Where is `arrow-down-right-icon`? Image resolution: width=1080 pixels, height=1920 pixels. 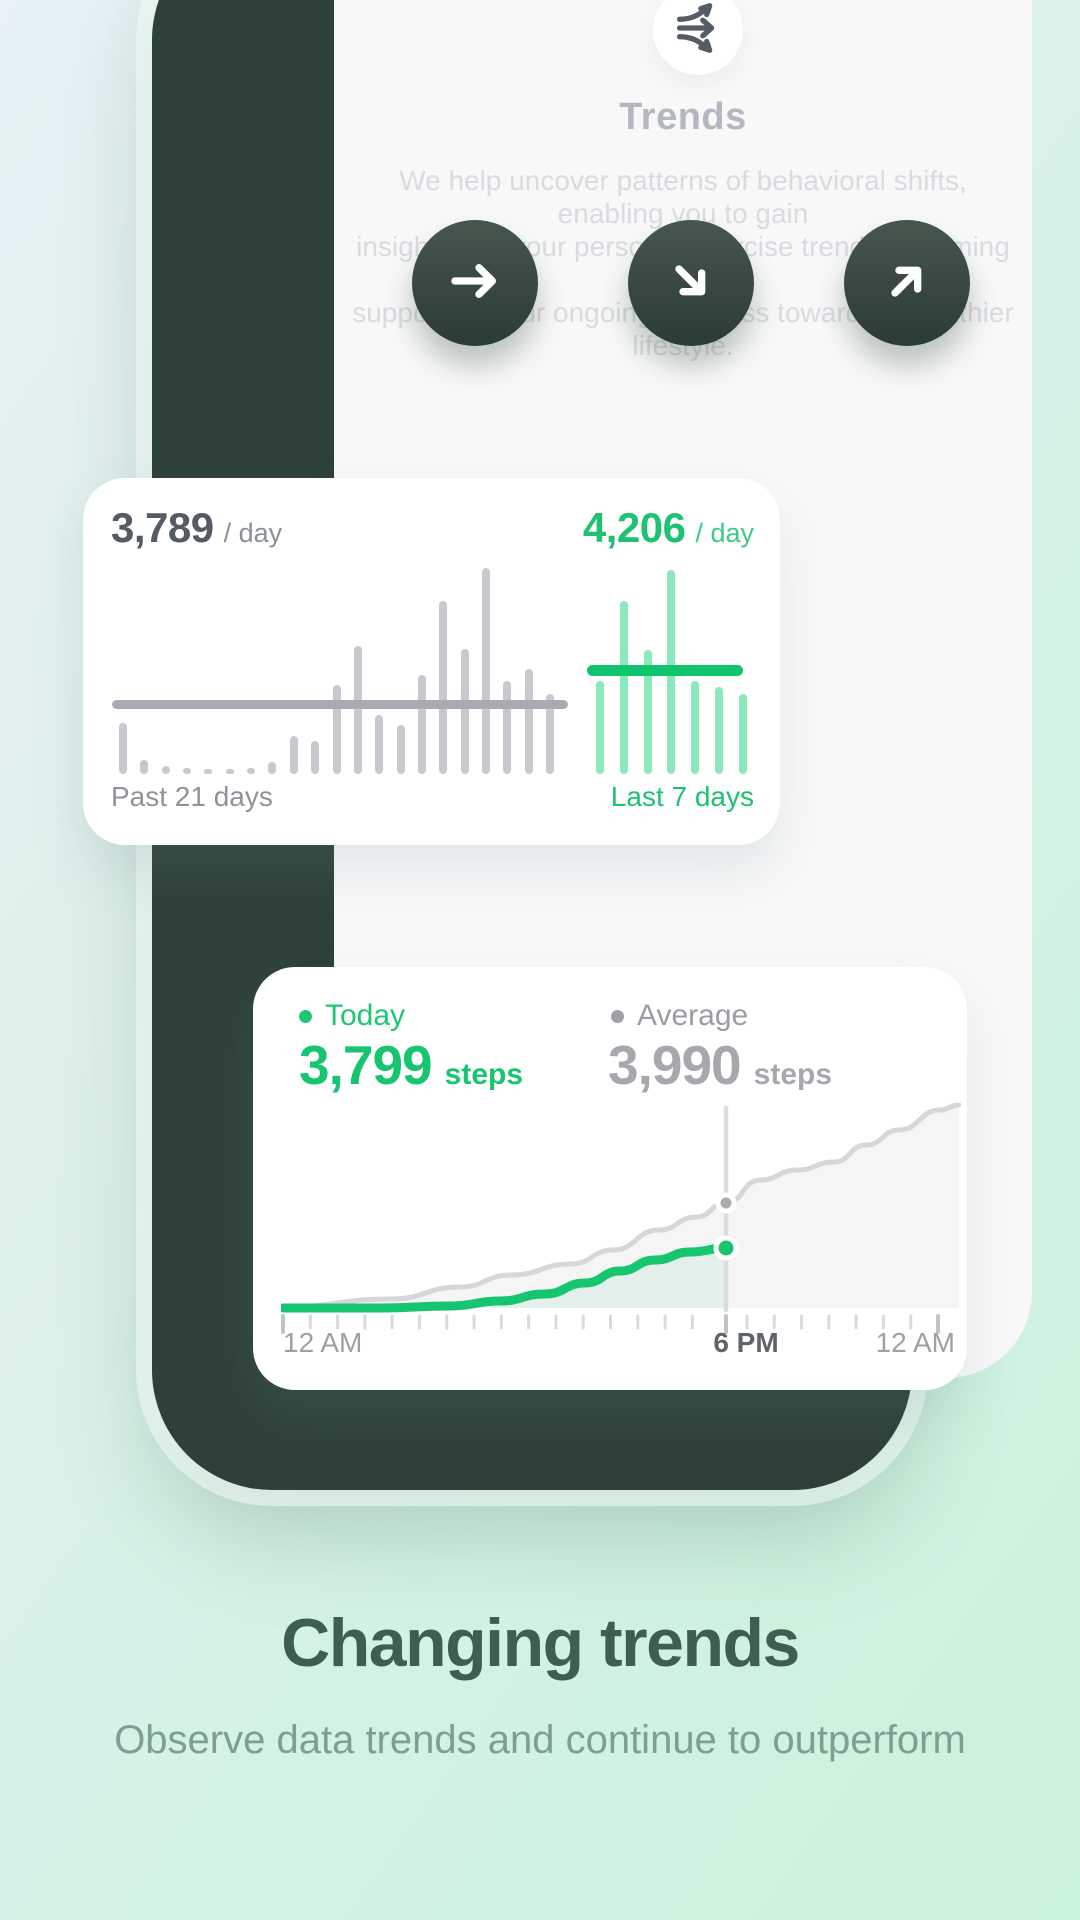 arrow-down-right-icon is located at coordinates (691, 283).